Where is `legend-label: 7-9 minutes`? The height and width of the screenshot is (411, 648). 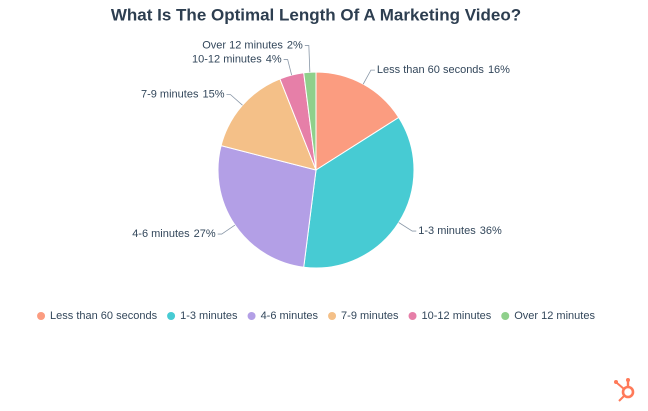 legend-label: 7-9 minutes is located at coordinates (370, 316).